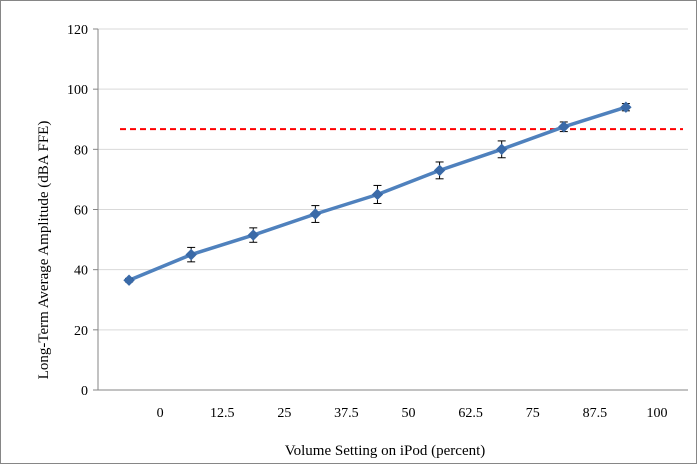  What do you see at coordinates (346, 413) in the screenshot?
I see `x-tick-label: 37.5` at bounding box center [346, 413].